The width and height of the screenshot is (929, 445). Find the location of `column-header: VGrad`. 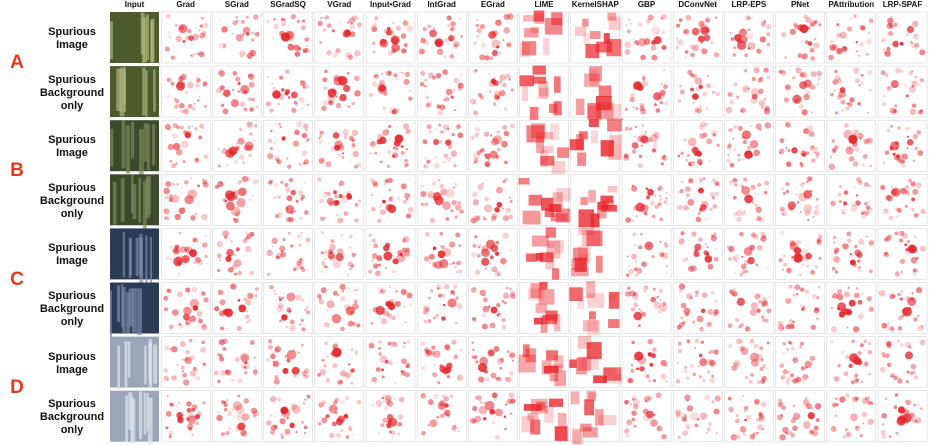

column-header: VGrad is located at coordinates (339, 4).